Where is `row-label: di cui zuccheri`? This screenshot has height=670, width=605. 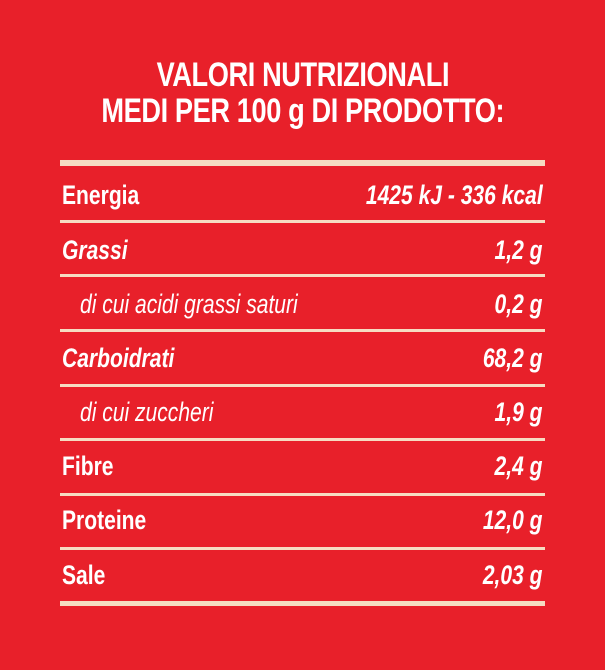
row-label: di cui zuccheri is located at coordinates (147, 412).